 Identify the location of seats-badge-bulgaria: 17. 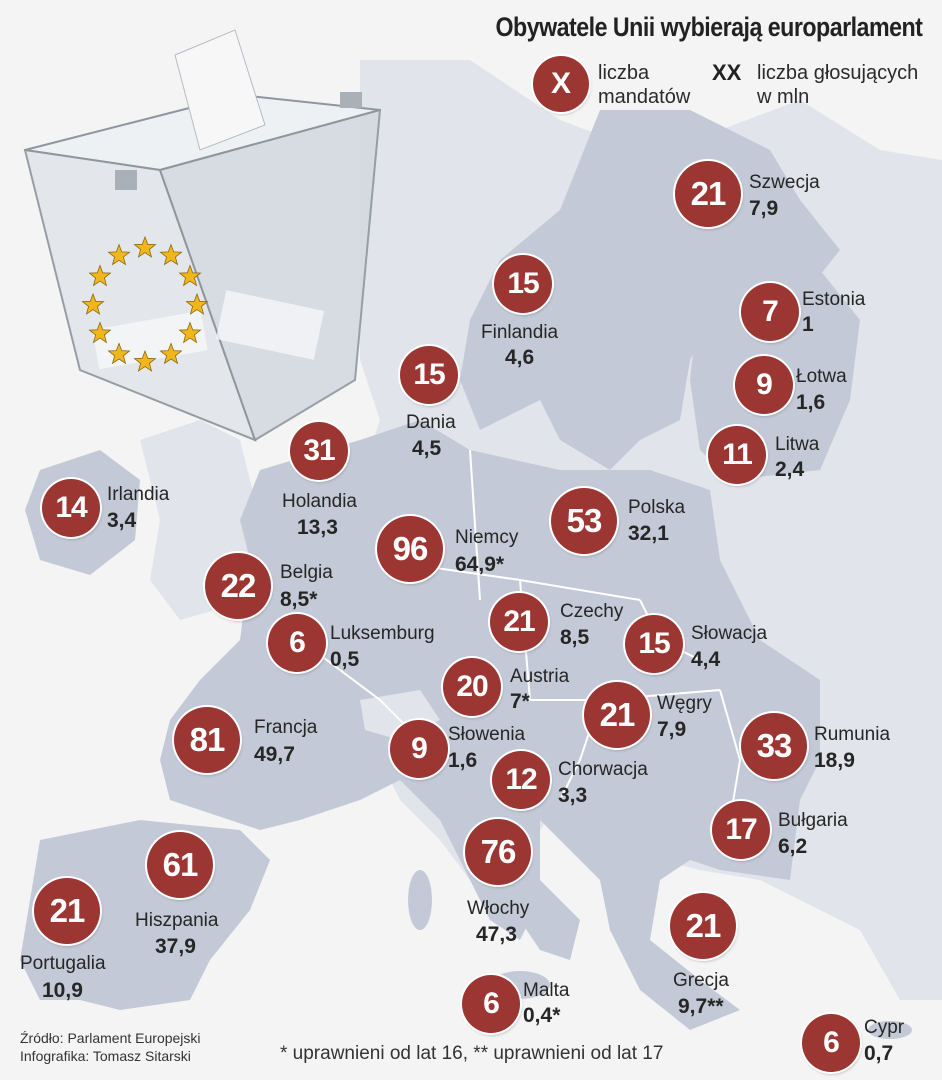
(741, 830).